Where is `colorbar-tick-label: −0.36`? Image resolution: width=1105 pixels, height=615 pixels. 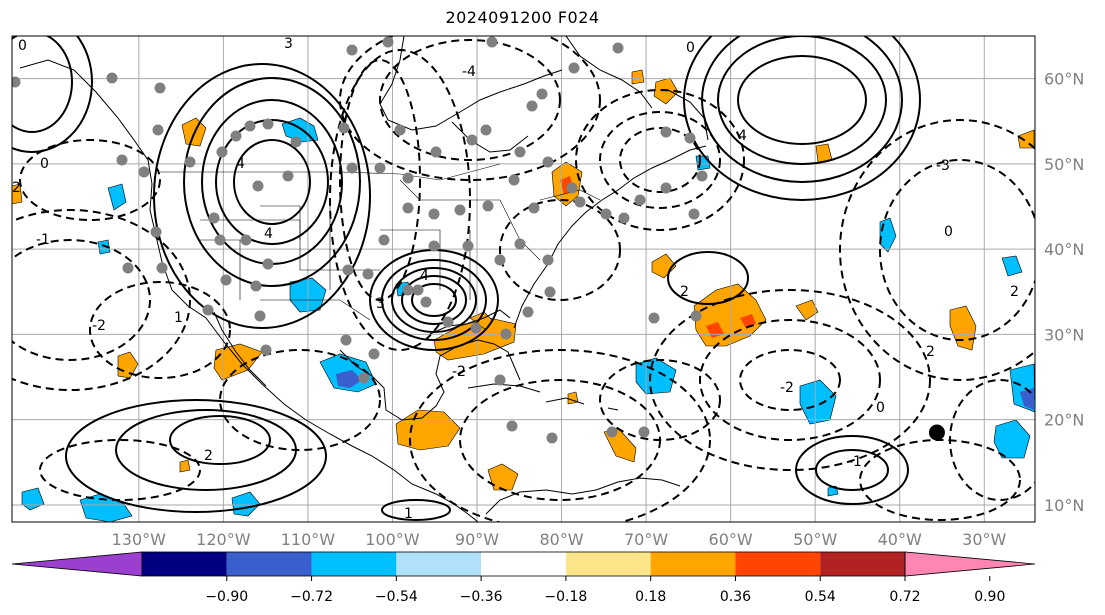
colorbar-tick-label: −0.36 is located at coordinates (481, 597).